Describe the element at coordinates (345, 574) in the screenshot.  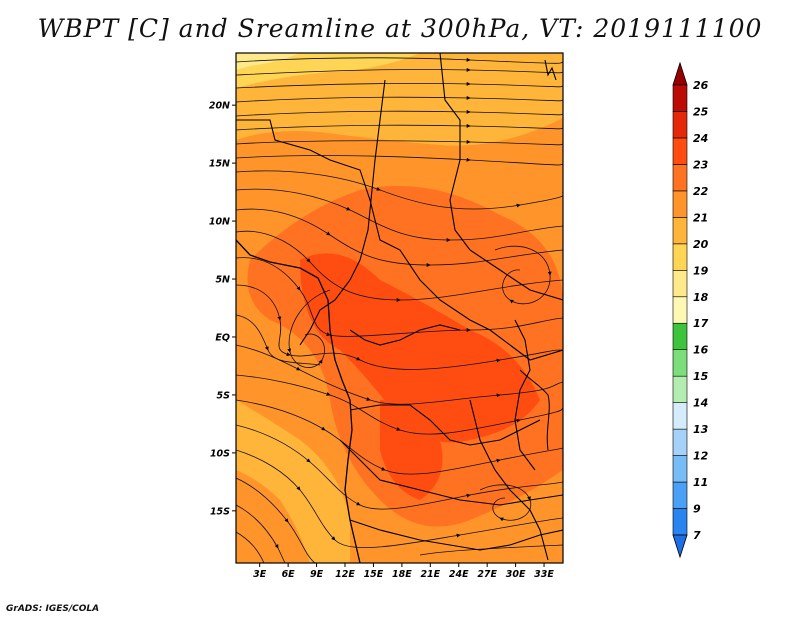
I see `lon-label: 12E` at that location.